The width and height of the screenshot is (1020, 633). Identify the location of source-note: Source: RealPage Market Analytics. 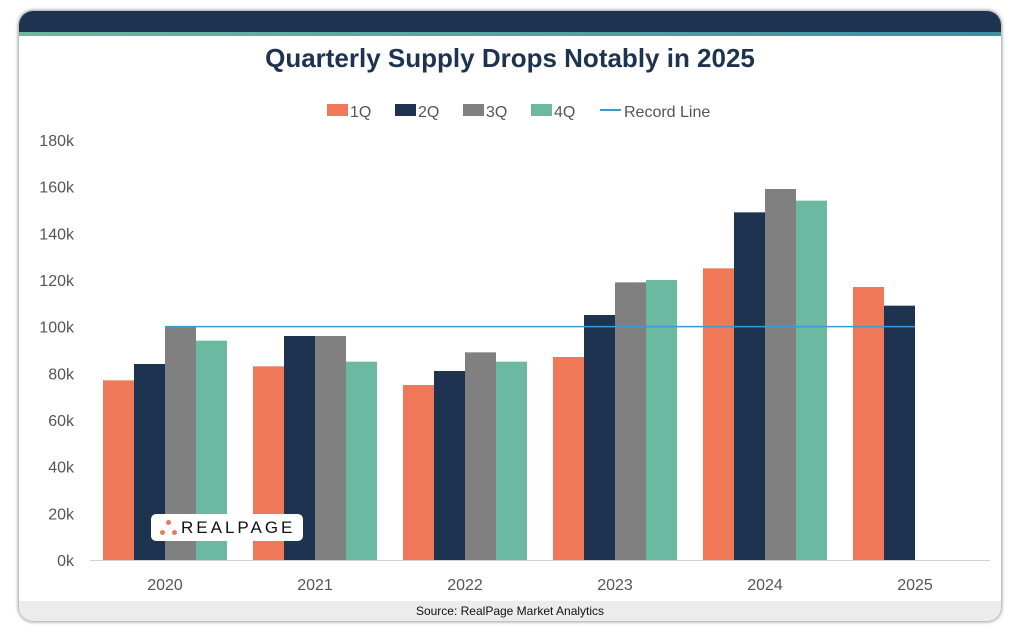
(510, 611).